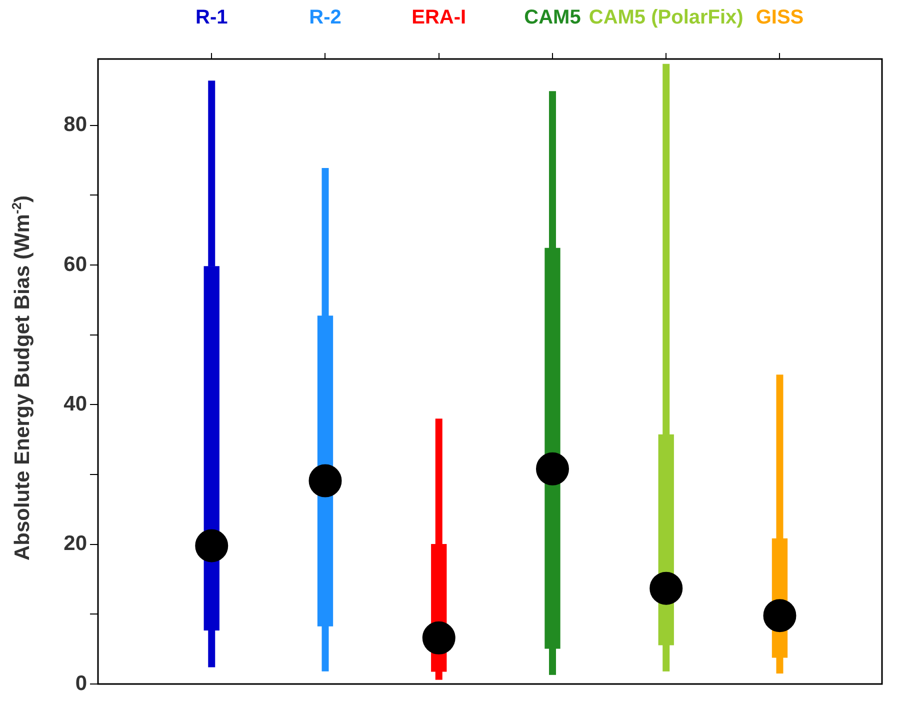 The image size is (899, 701). I want to click on x-tick-label: R-1, so click(212, 17).